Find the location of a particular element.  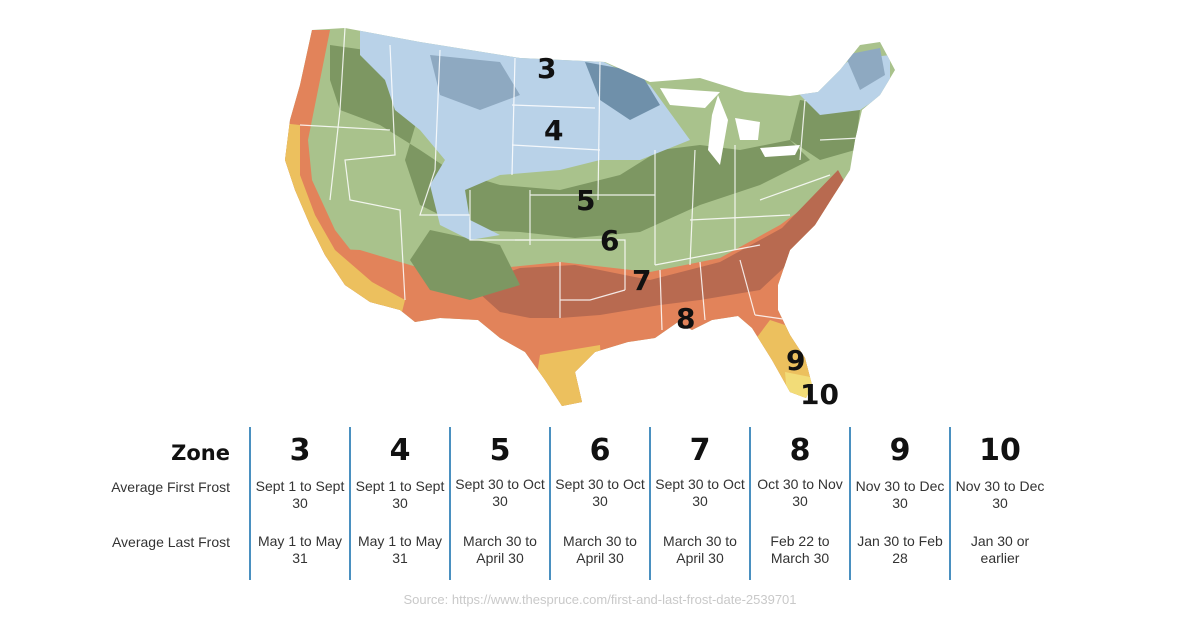

zone-column: 9 Nov 30 to Dec 30 Jan 30 to Feb 28 is located at coordinates (900, 502).